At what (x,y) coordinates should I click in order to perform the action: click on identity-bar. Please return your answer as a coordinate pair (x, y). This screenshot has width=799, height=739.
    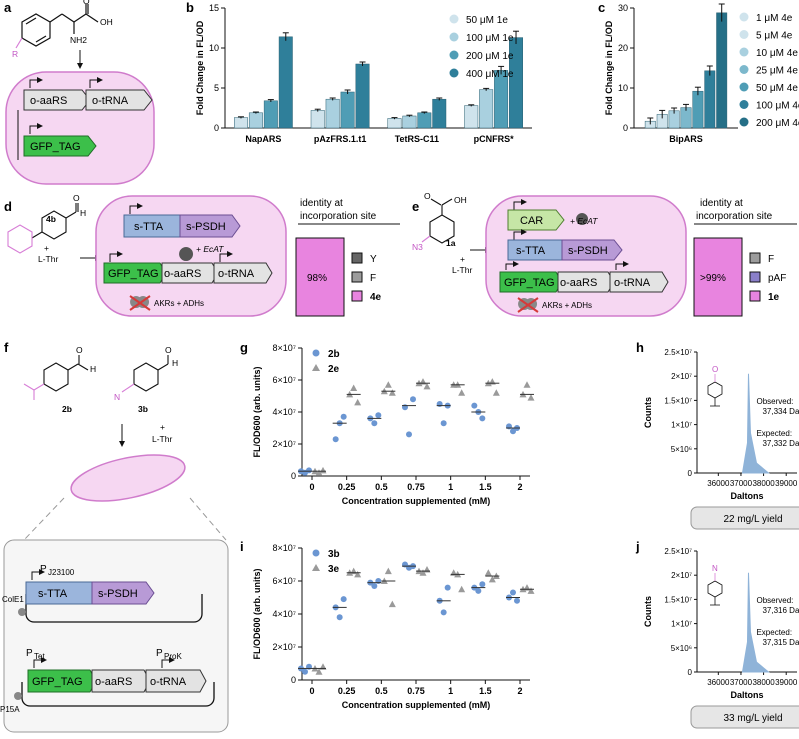
    Looking at the image, I should click on (718, 277).